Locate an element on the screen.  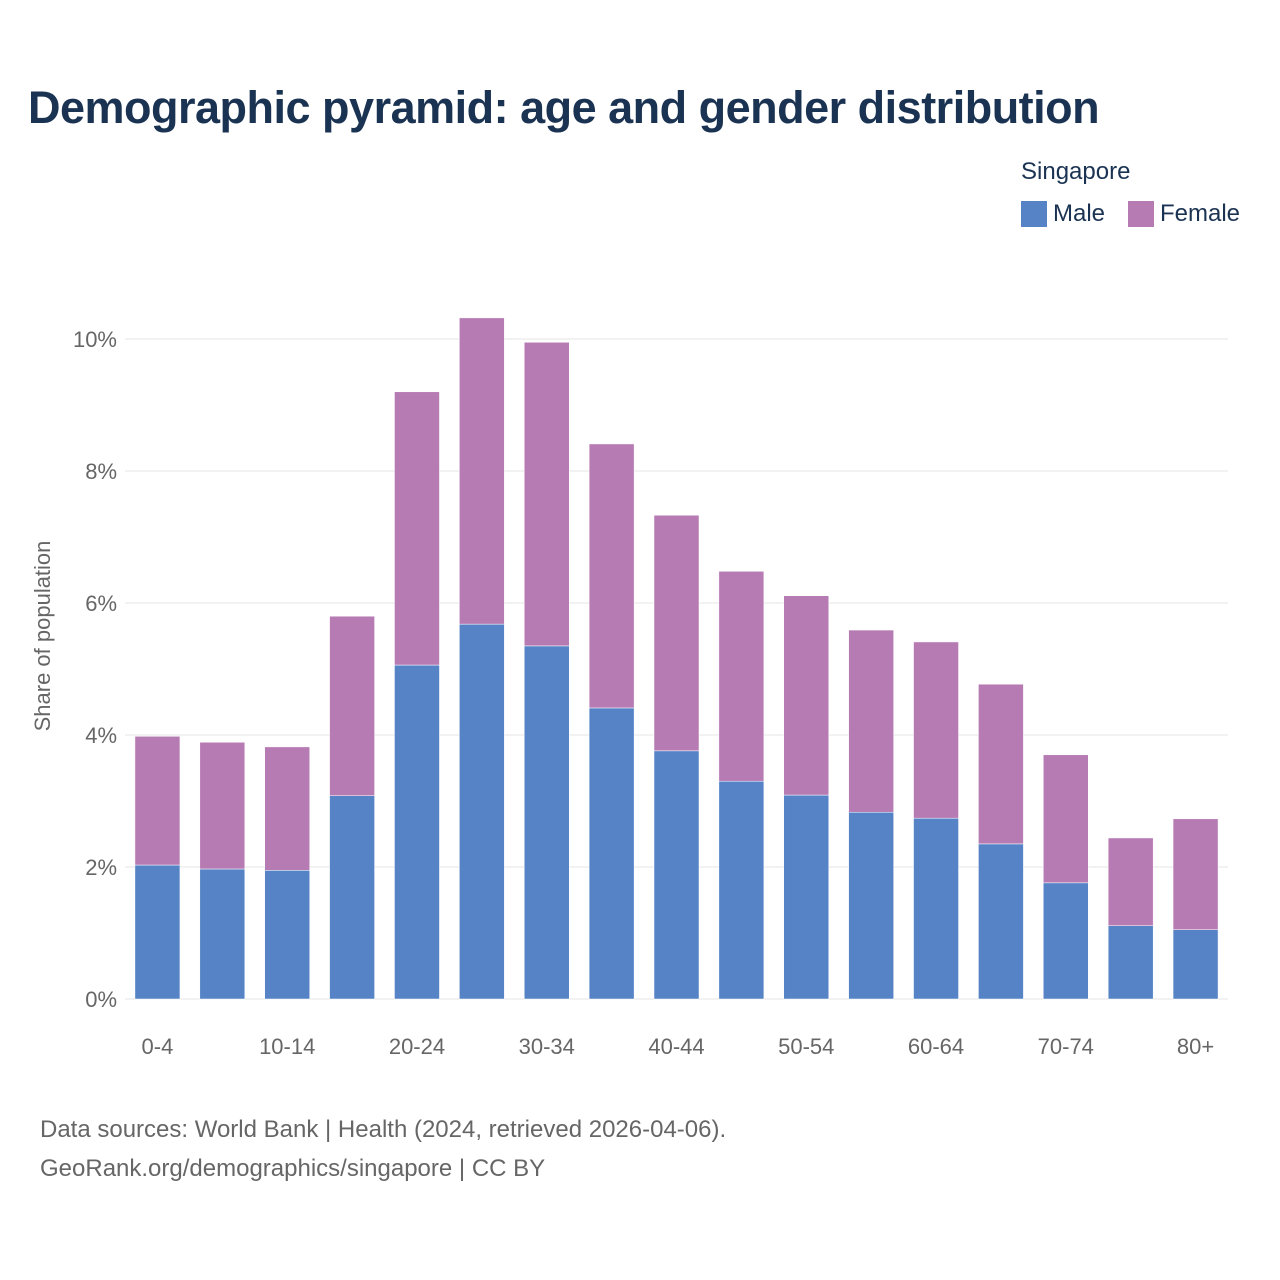
y-tick-label: 8% is located at coordinates (101, 471).